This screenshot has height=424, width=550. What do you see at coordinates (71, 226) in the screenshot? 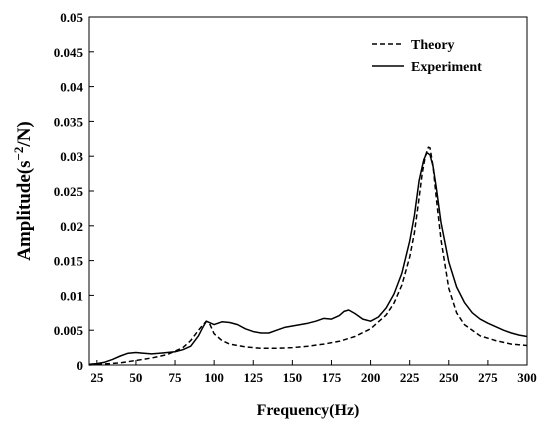
I see `y-tick-label: 0.02` at bounding box center [71, 226].